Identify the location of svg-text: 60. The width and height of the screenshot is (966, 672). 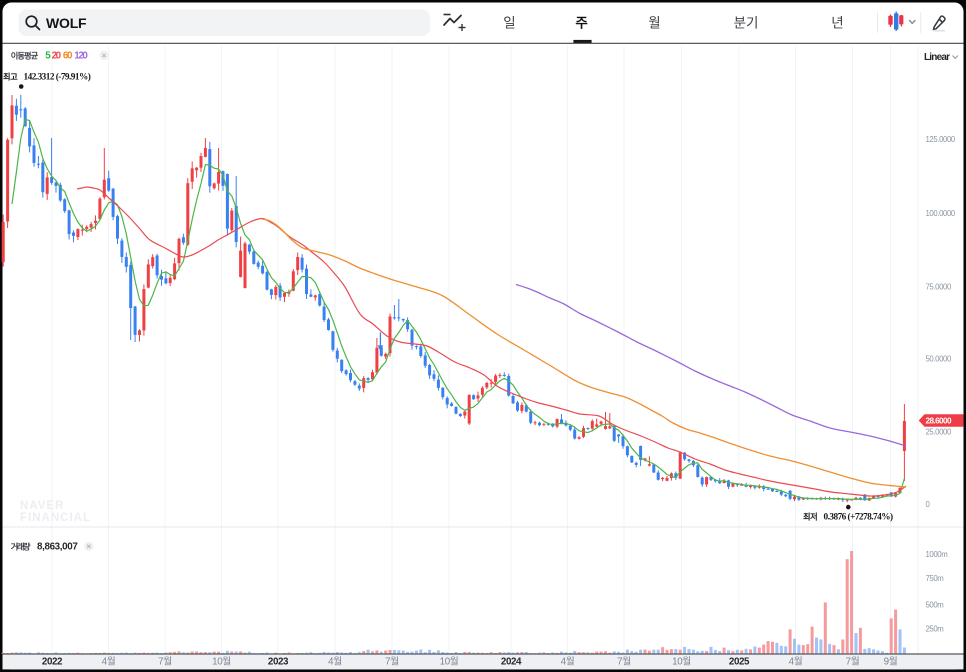
(68, 56).